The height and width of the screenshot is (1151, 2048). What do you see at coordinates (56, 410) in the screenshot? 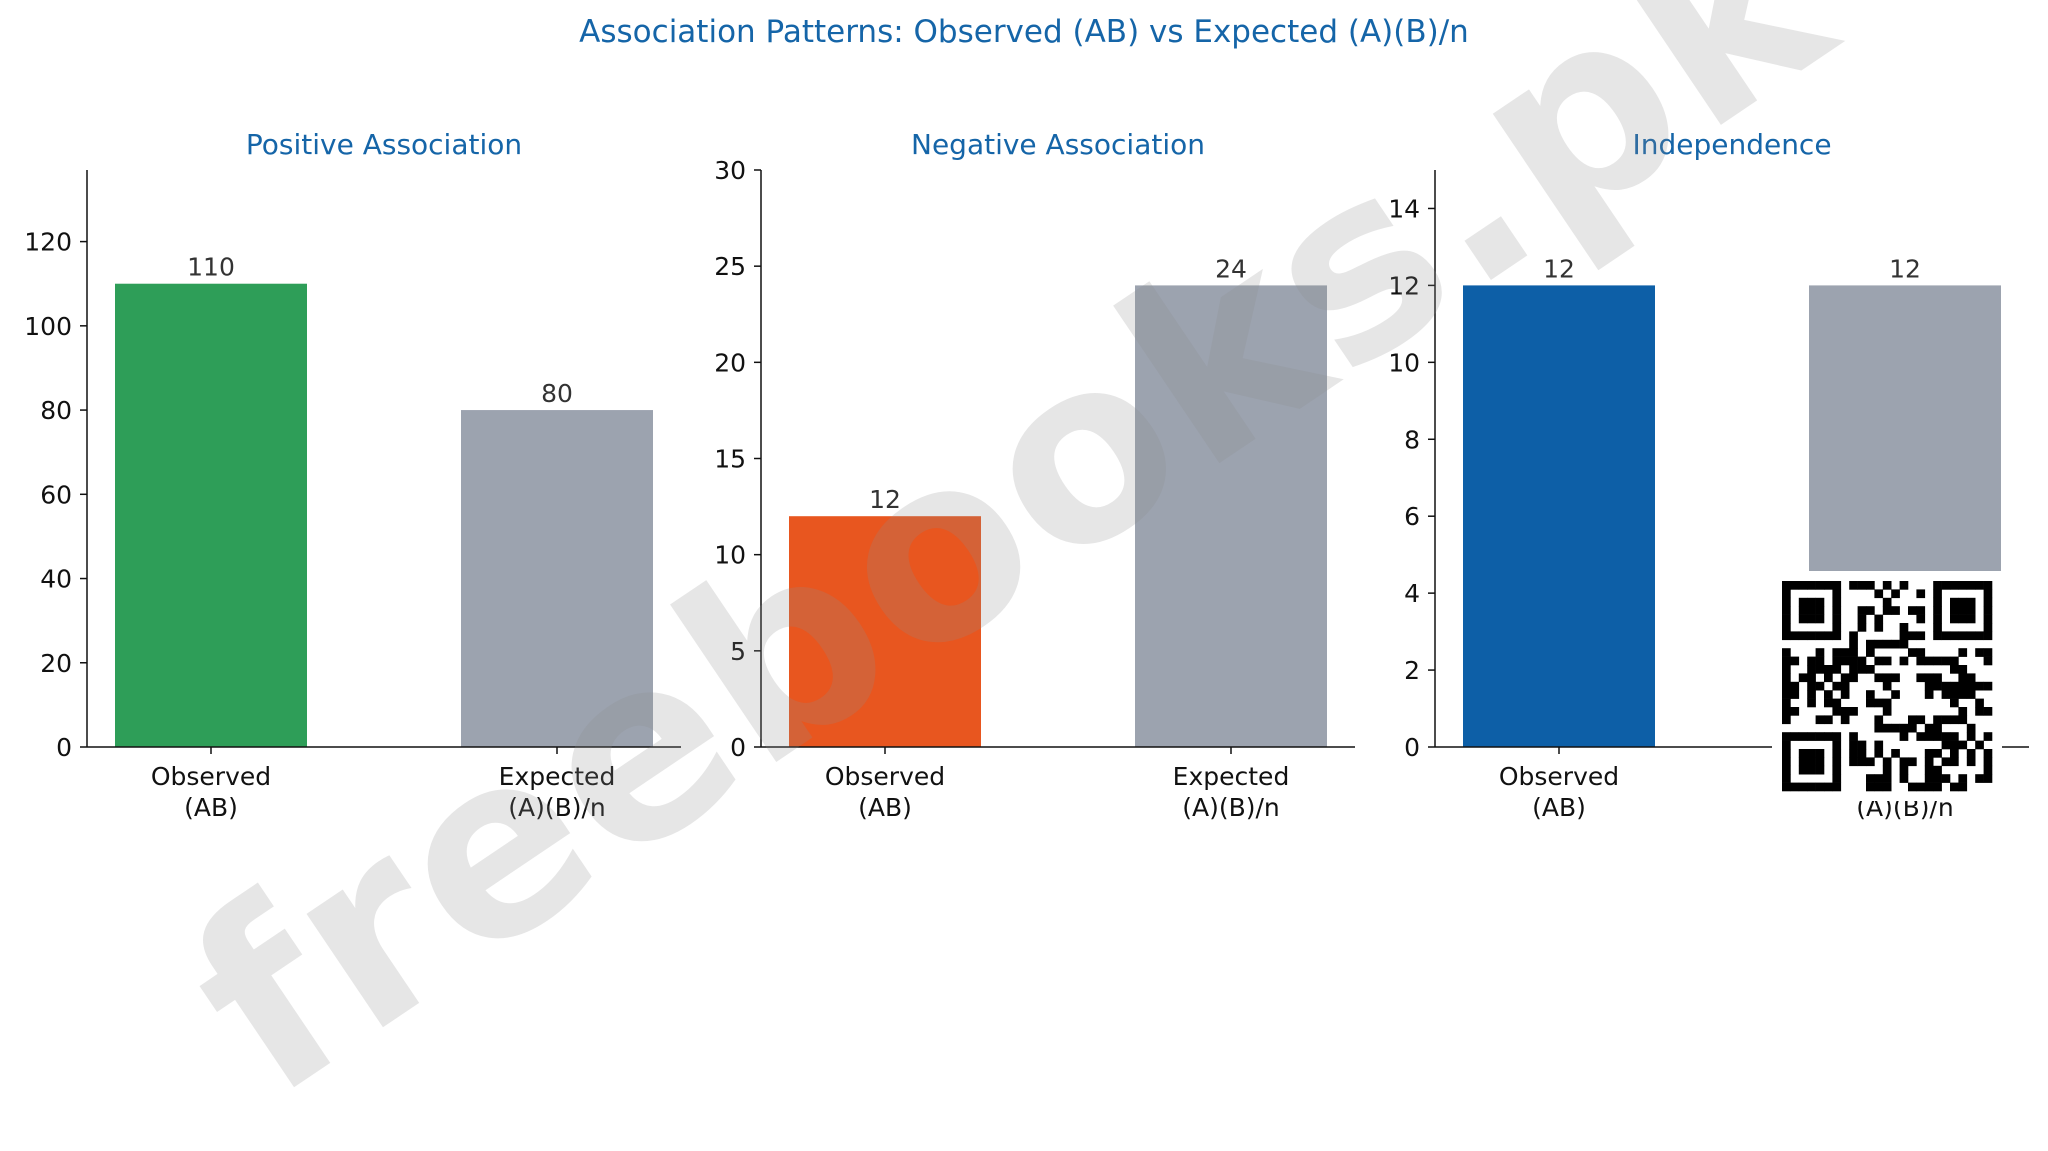
I see `y-tick-label: 80` at bounding box center [56, 410].